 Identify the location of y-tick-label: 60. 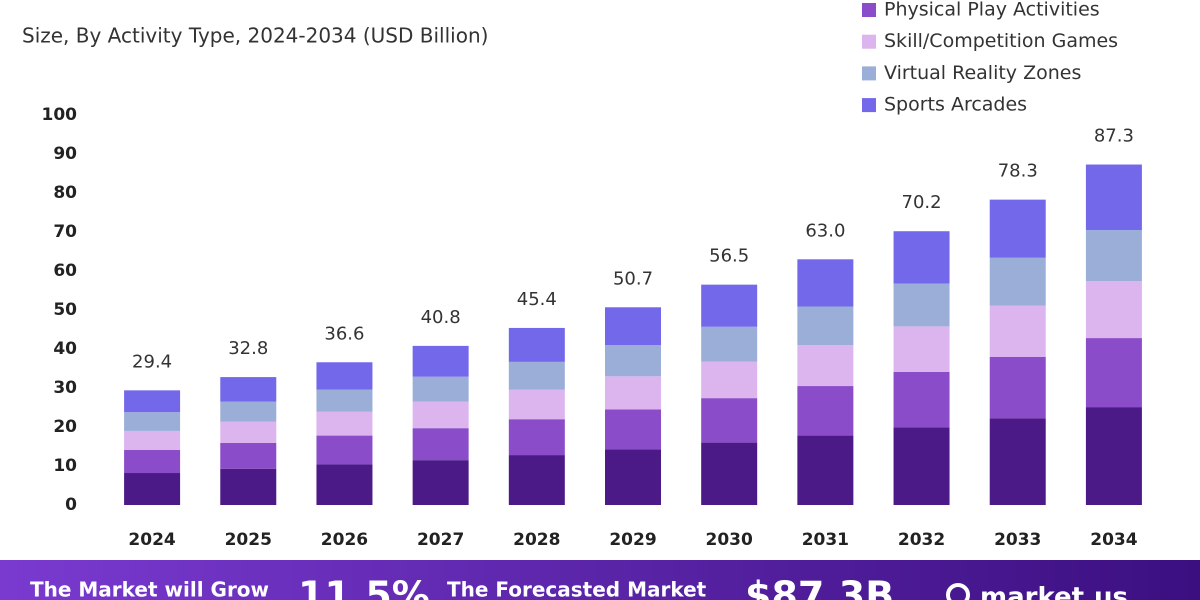
(65, 271).